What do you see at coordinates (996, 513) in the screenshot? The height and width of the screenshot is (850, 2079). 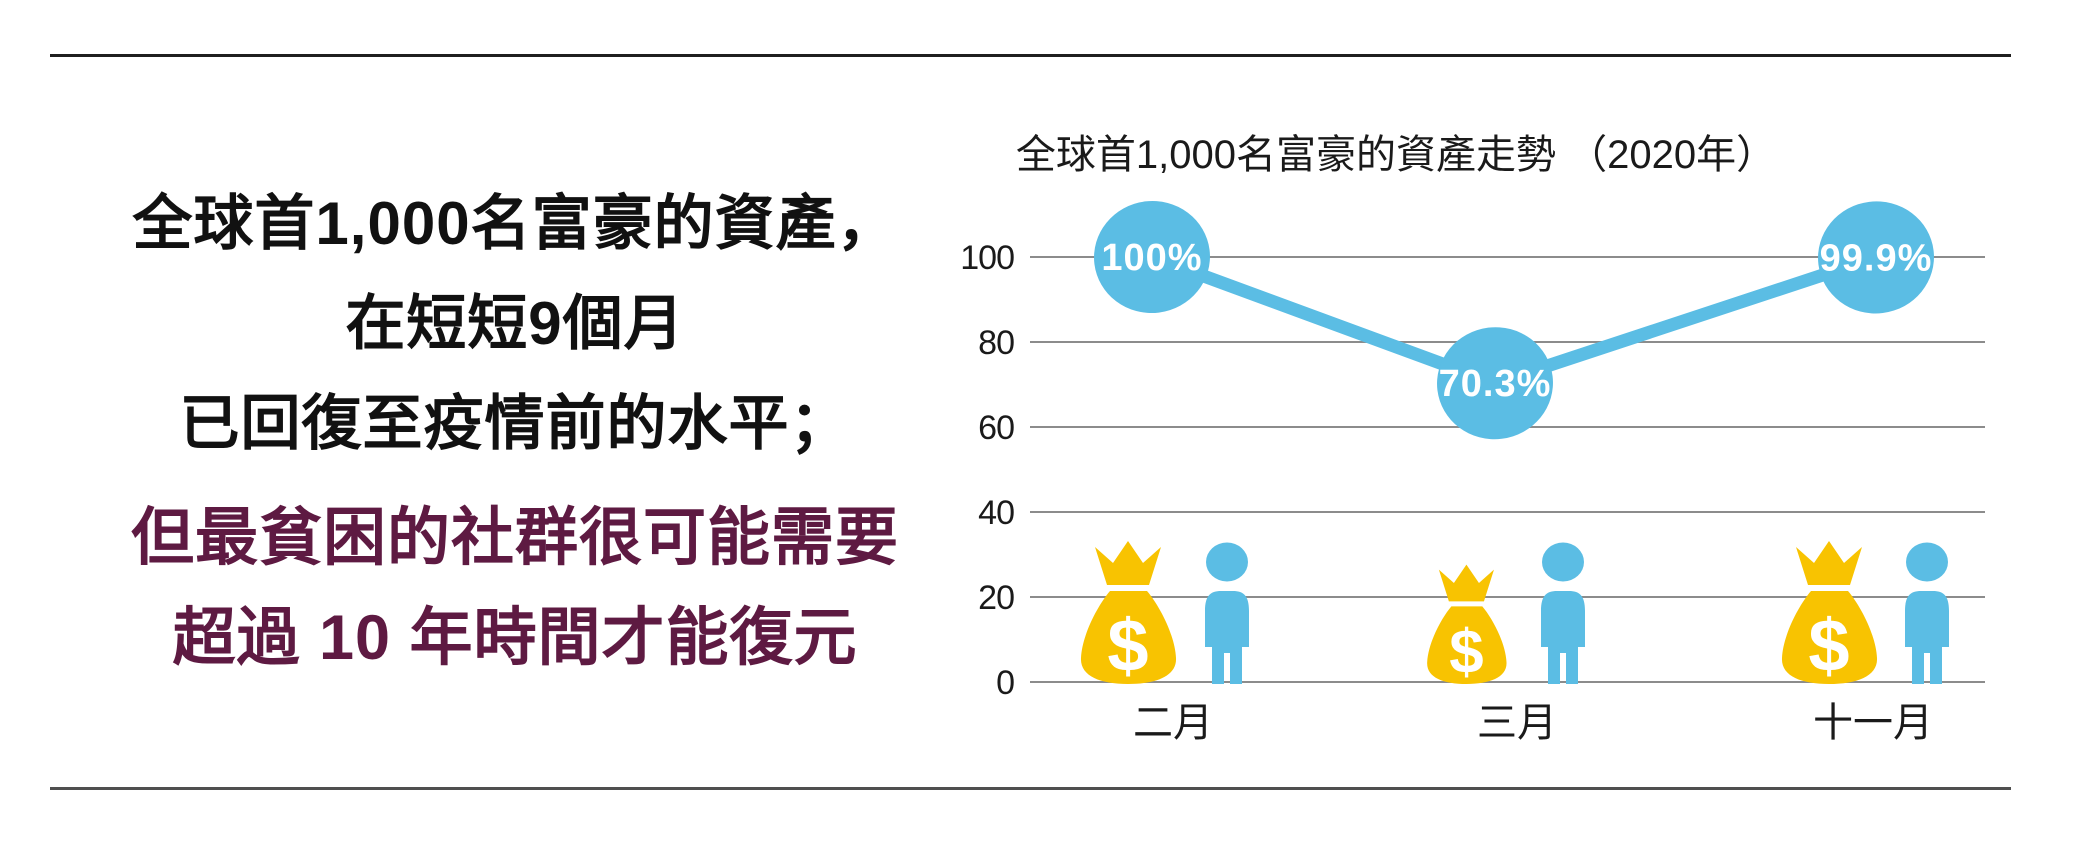 I see `y-axis-tick-40: 40` at bounding box center [996, 513].